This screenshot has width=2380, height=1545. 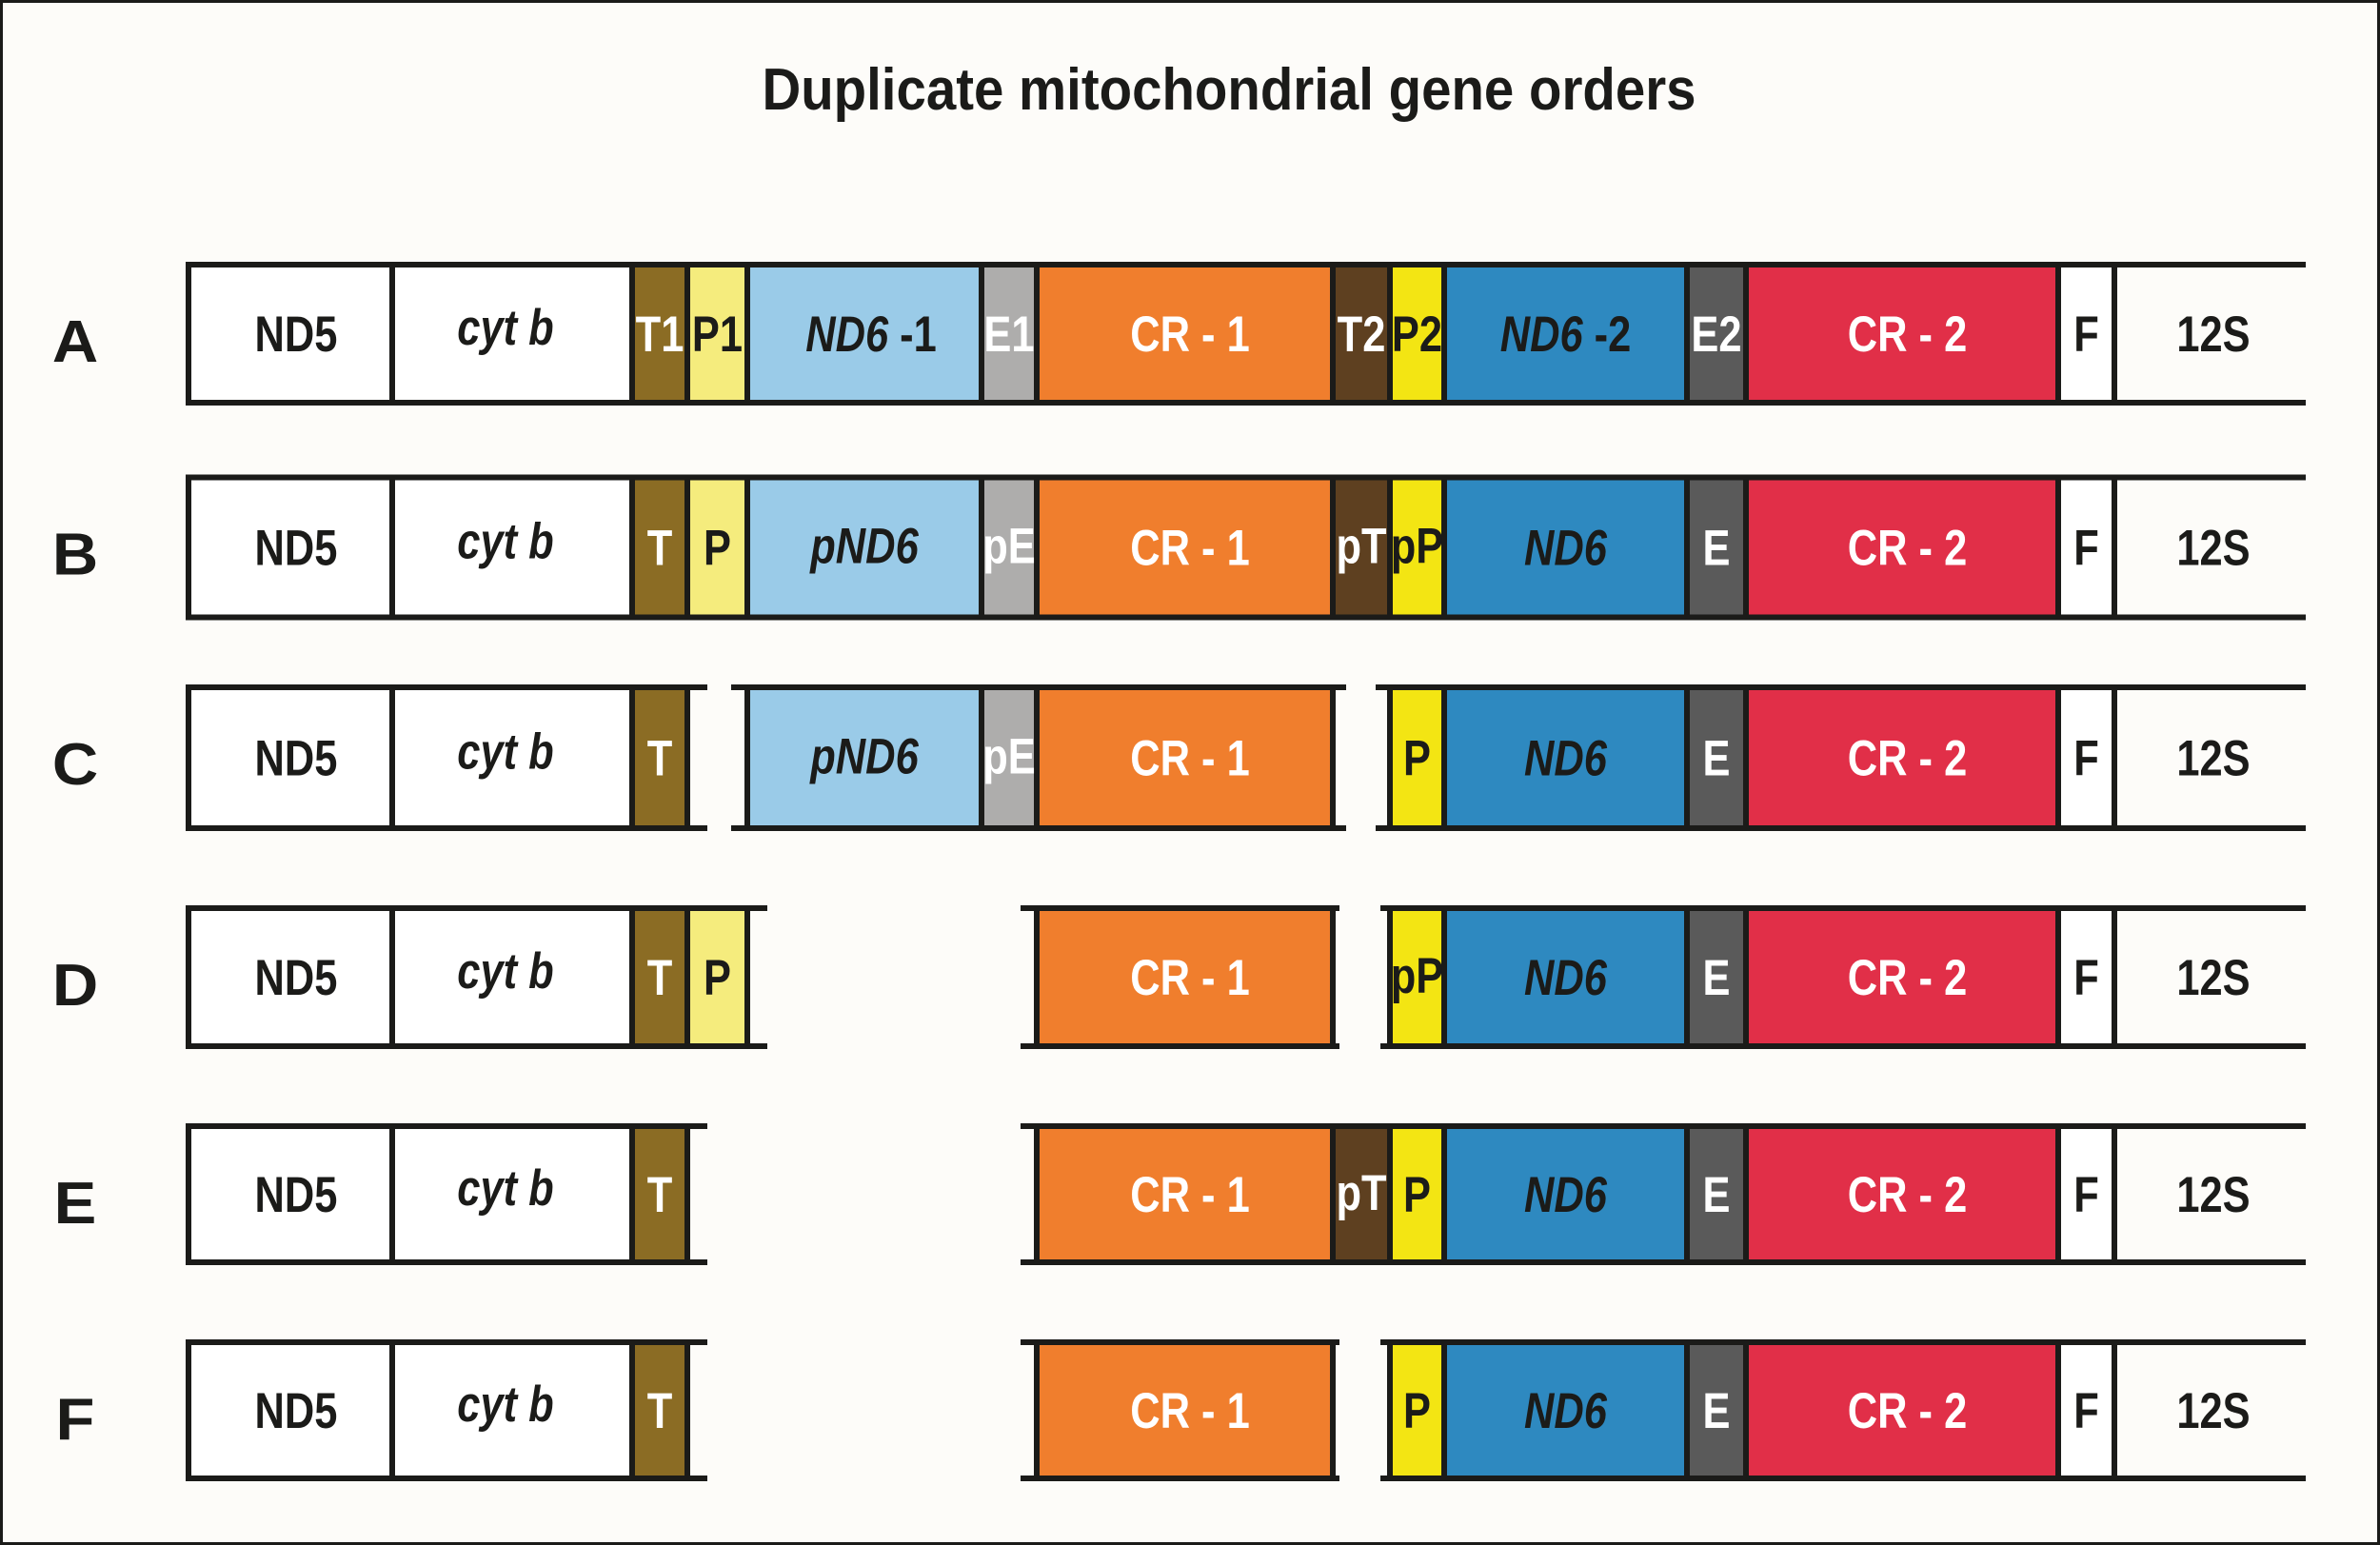 I want to click on svg-text: T1, so click(x=660, y=335).